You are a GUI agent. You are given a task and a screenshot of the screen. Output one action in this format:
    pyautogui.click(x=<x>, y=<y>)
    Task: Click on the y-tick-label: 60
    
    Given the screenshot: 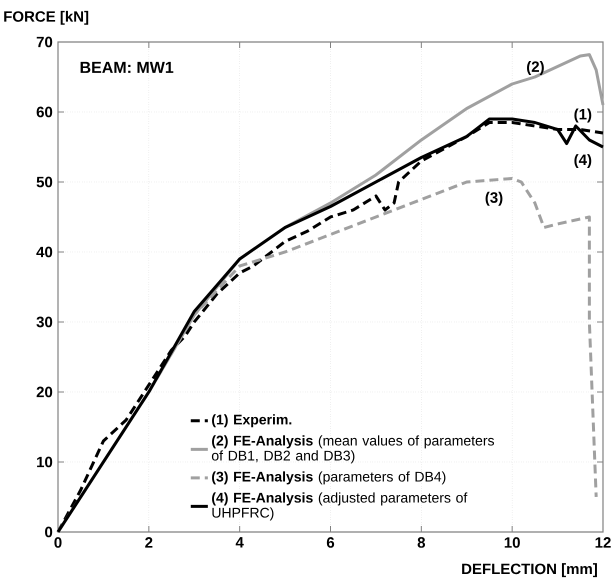 What is the action you would take?
    pyautogui.click(x=44, y=112)
    